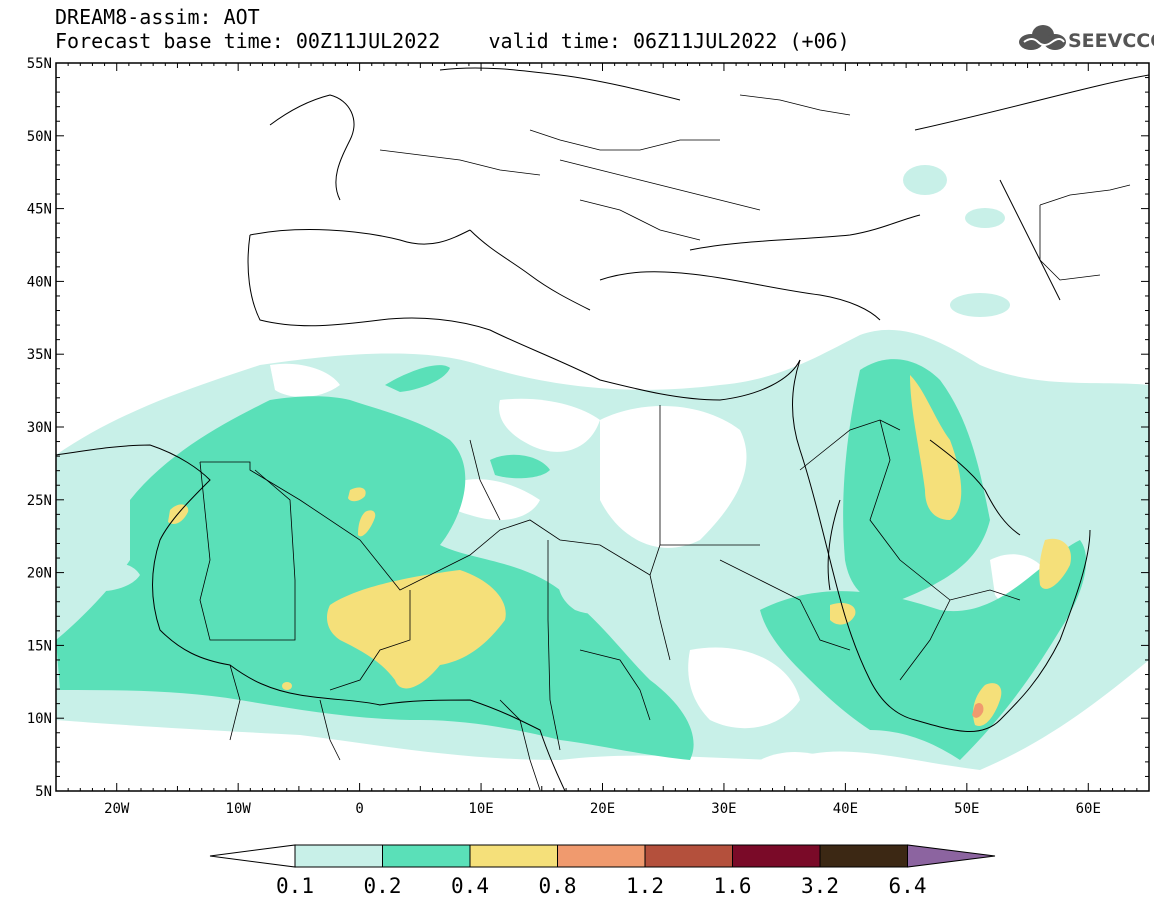 The width and height of the screenshot is (1165, 905). Describe the element at coordinates (39, 719) in the screenshot. I see `lat-label: 10N` at that location.